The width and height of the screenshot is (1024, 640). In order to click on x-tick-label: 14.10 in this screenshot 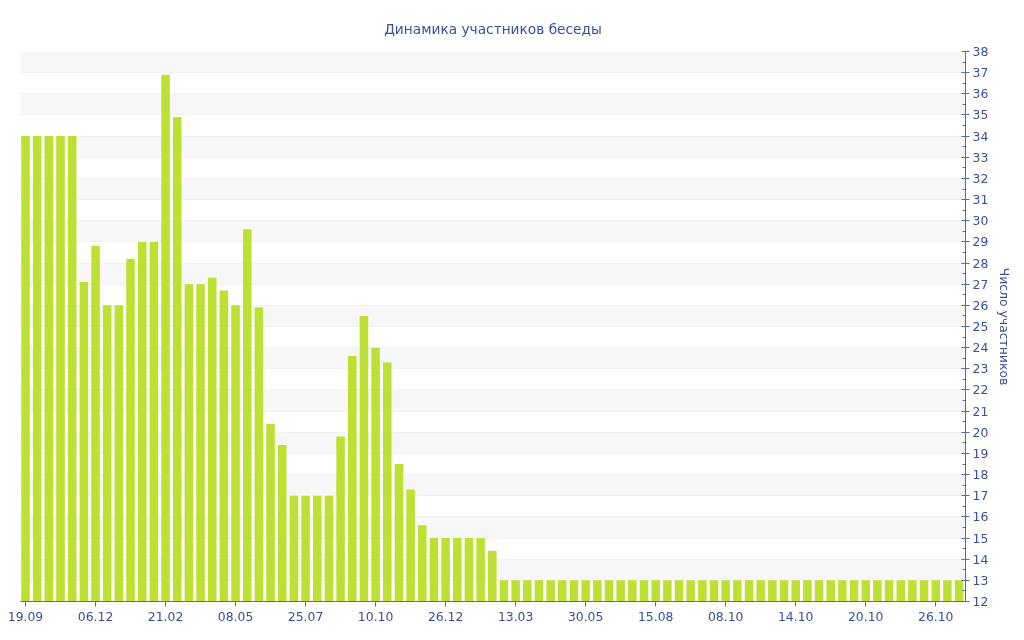, I will do `click(795, 616)`.